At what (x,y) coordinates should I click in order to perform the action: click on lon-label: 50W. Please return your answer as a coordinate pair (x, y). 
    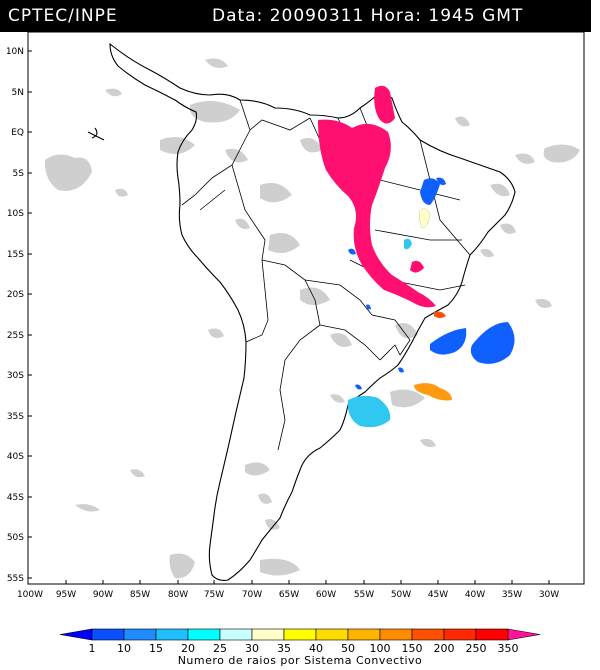
    Looking at the image, I should click on (401, 595).